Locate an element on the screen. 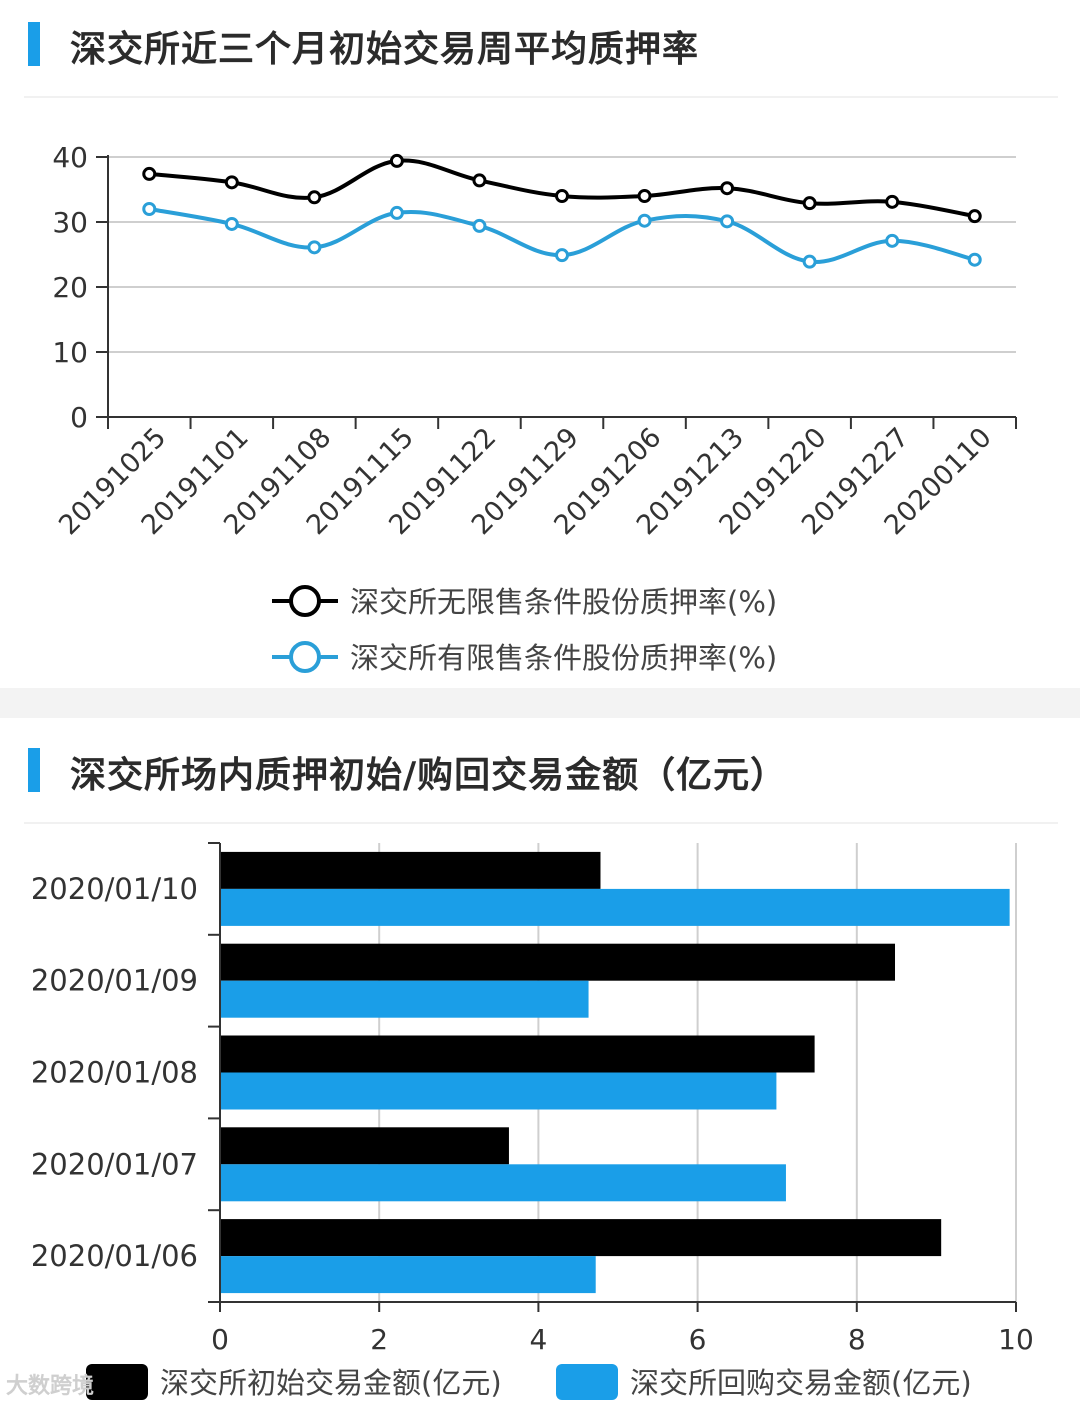 The image size is (1080, 1409). bar-chart-header-rule is located at coordinates (541, 823).